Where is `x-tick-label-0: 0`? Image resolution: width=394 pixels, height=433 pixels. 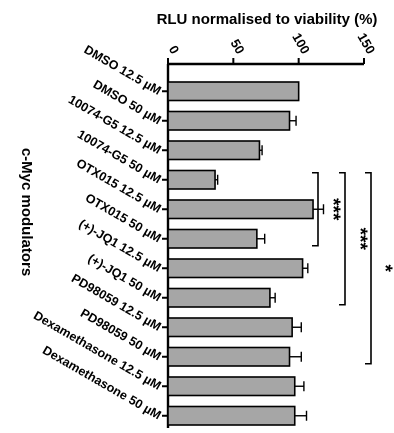 x-tick-label-0: 0 is located at coordinates (174, 50).